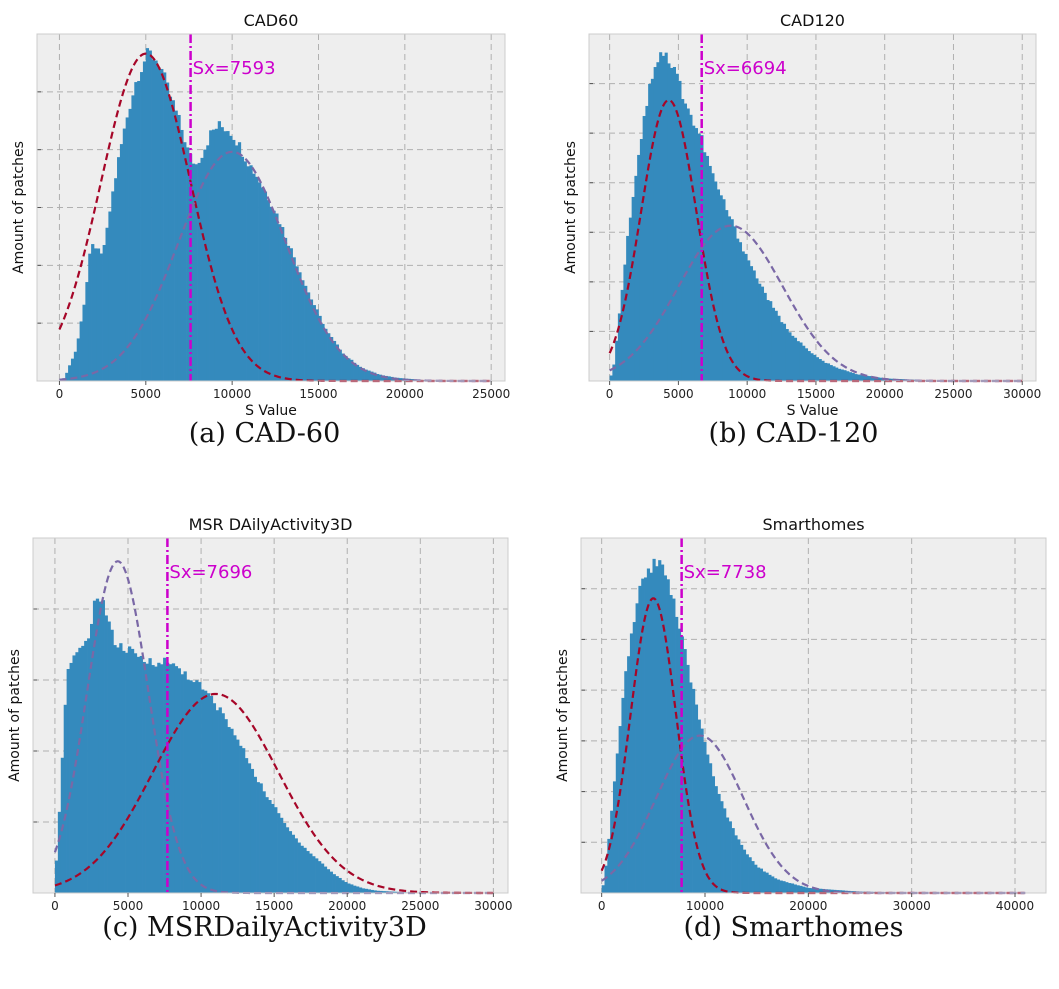 This screenshot has height=989, width=1059. Describe the element at coordinates (234, 68) in the screenshot. I see `threshold-label: Sx=7593` at that location.